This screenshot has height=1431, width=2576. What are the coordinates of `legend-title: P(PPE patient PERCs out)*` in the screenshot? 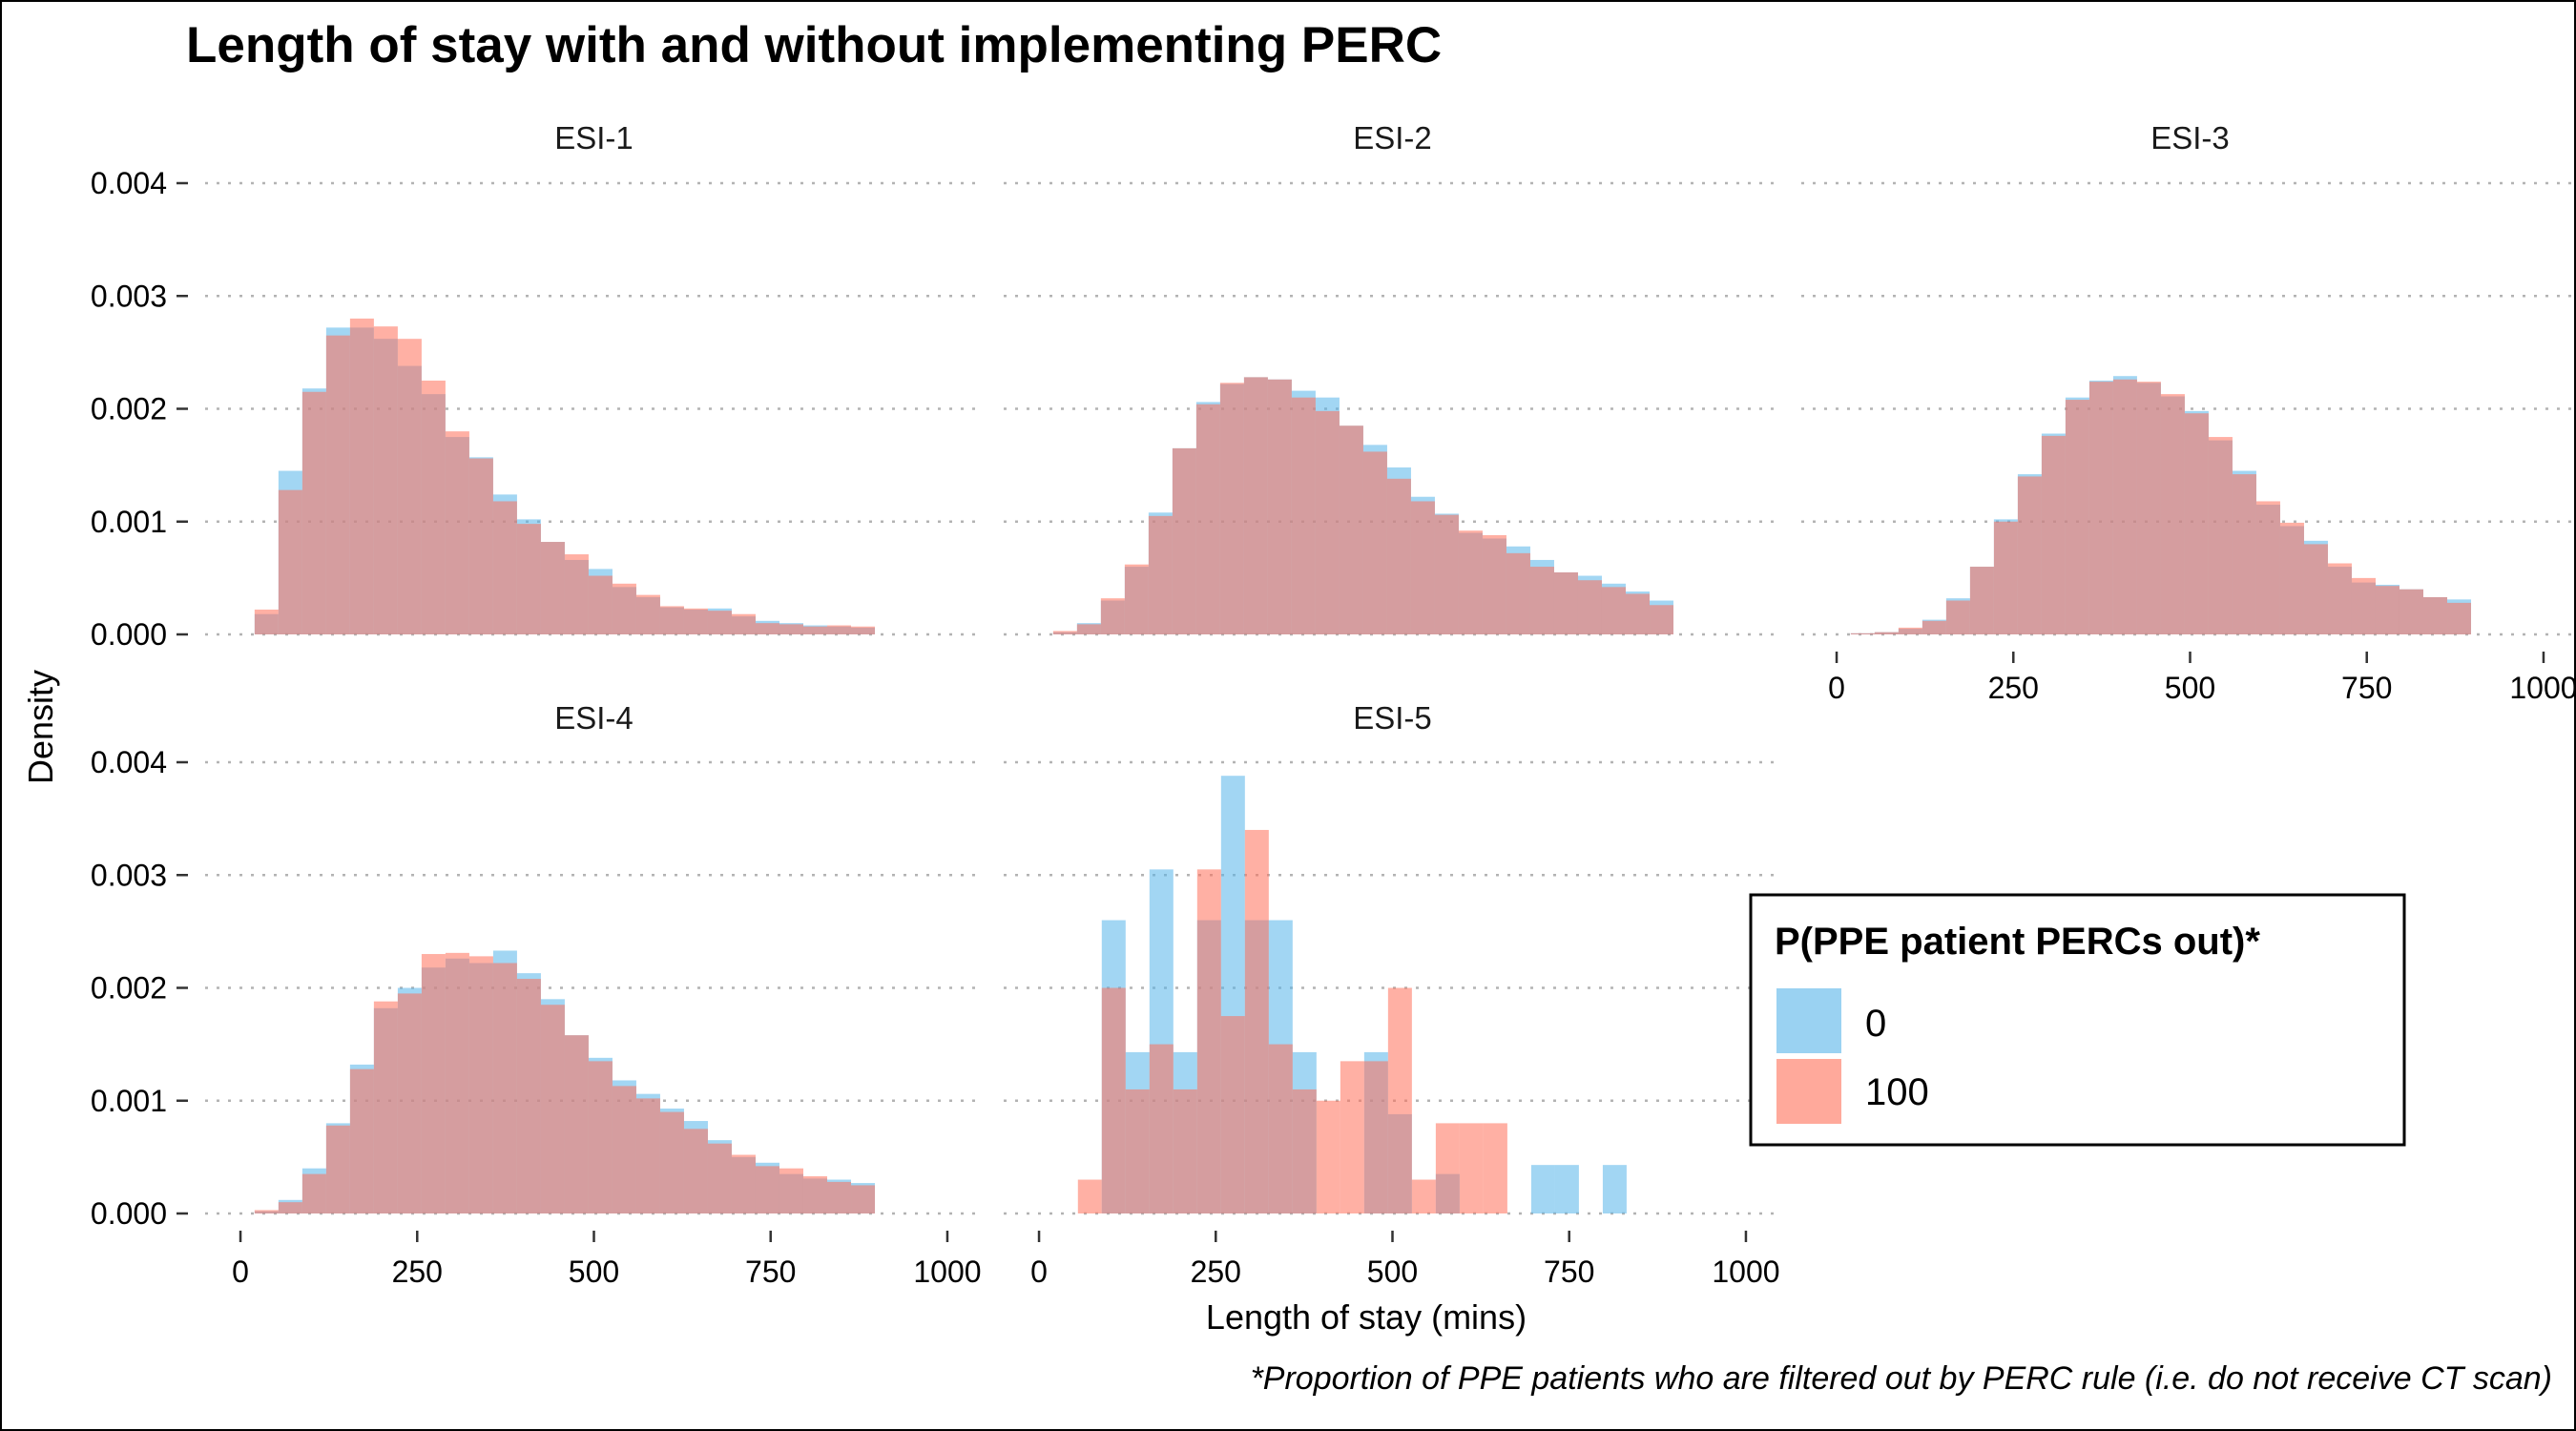 It's located at (2017, 942).